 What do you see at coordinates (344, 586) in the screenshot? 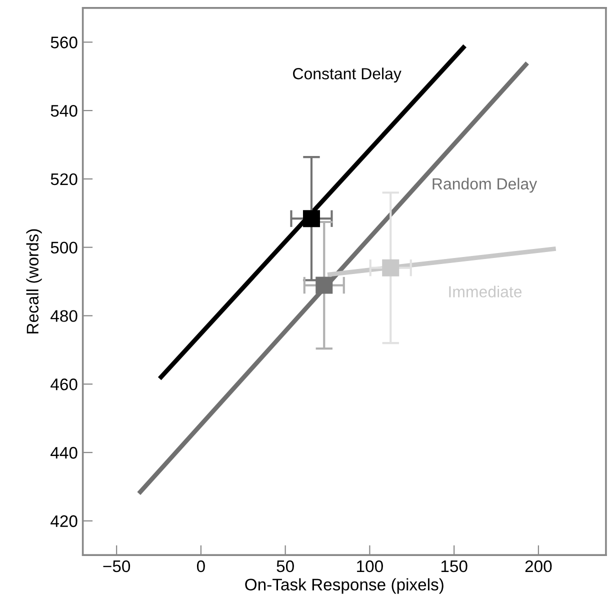
I see `x-axis-title: On-Task Response (pixels)` at bounding box center [344, 586].